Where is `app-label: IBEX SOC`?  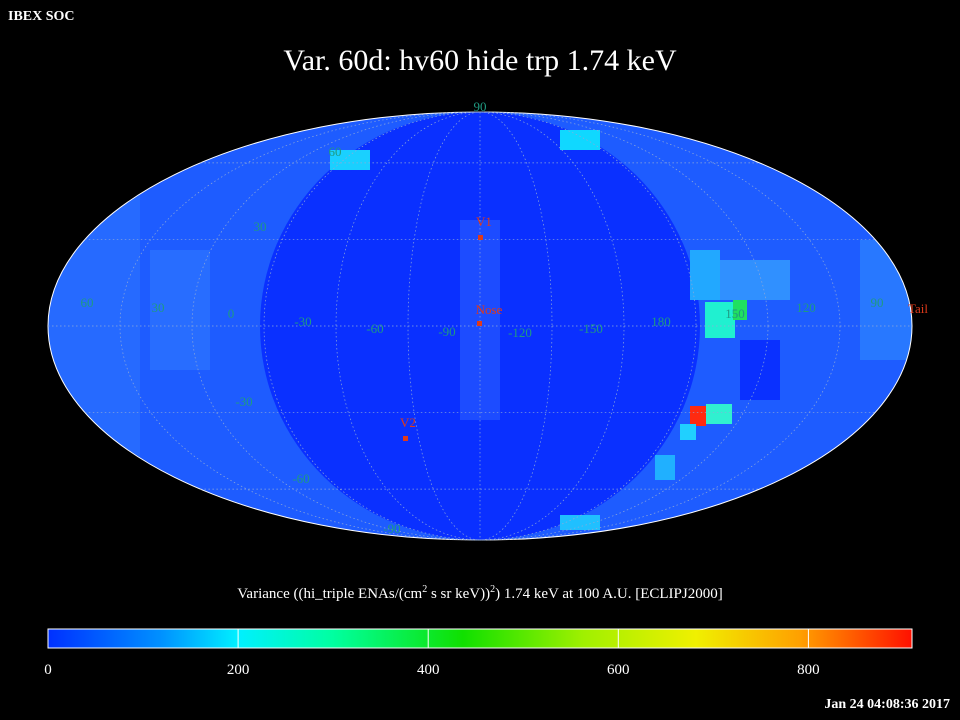 app-label: IBEX SOC is located at coordinates (41, 16).